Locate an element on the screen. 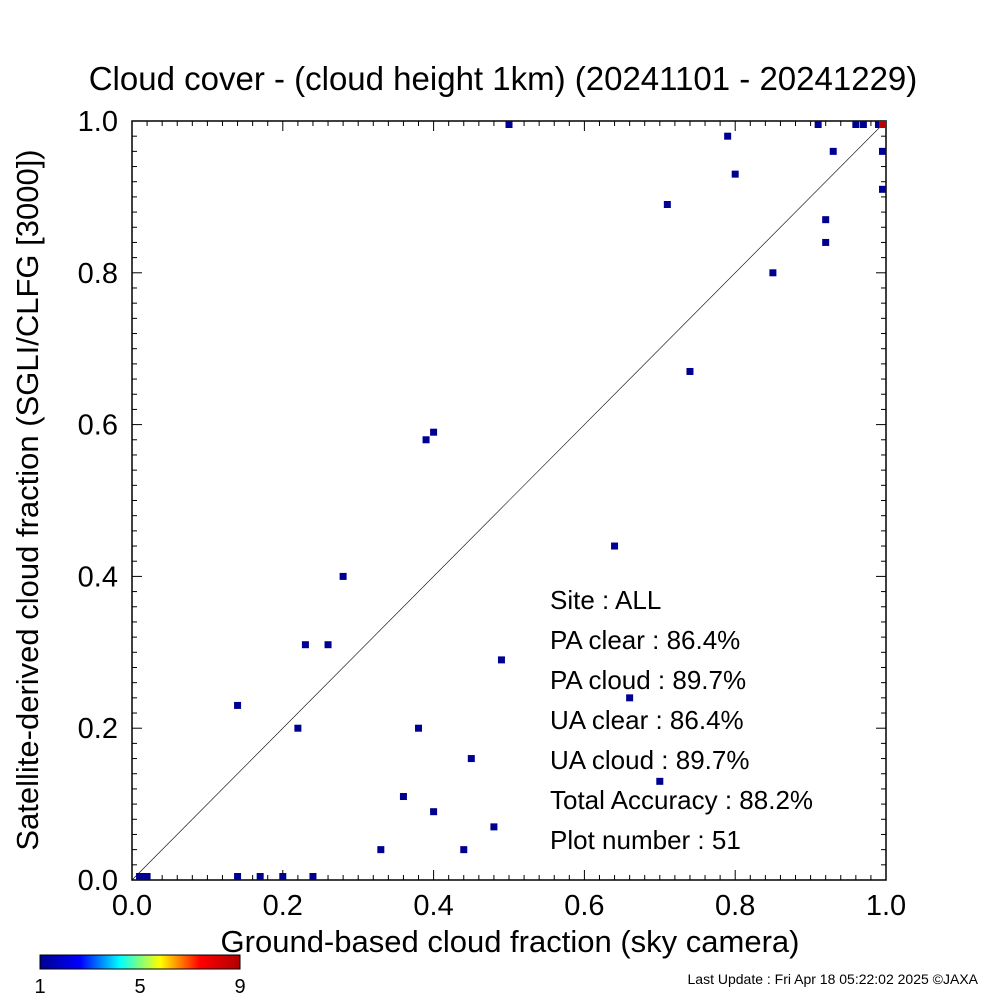 The height and width of the screenshot is (1005, 1000). colorbar-label: 1 is located at coordinates (39, 987).